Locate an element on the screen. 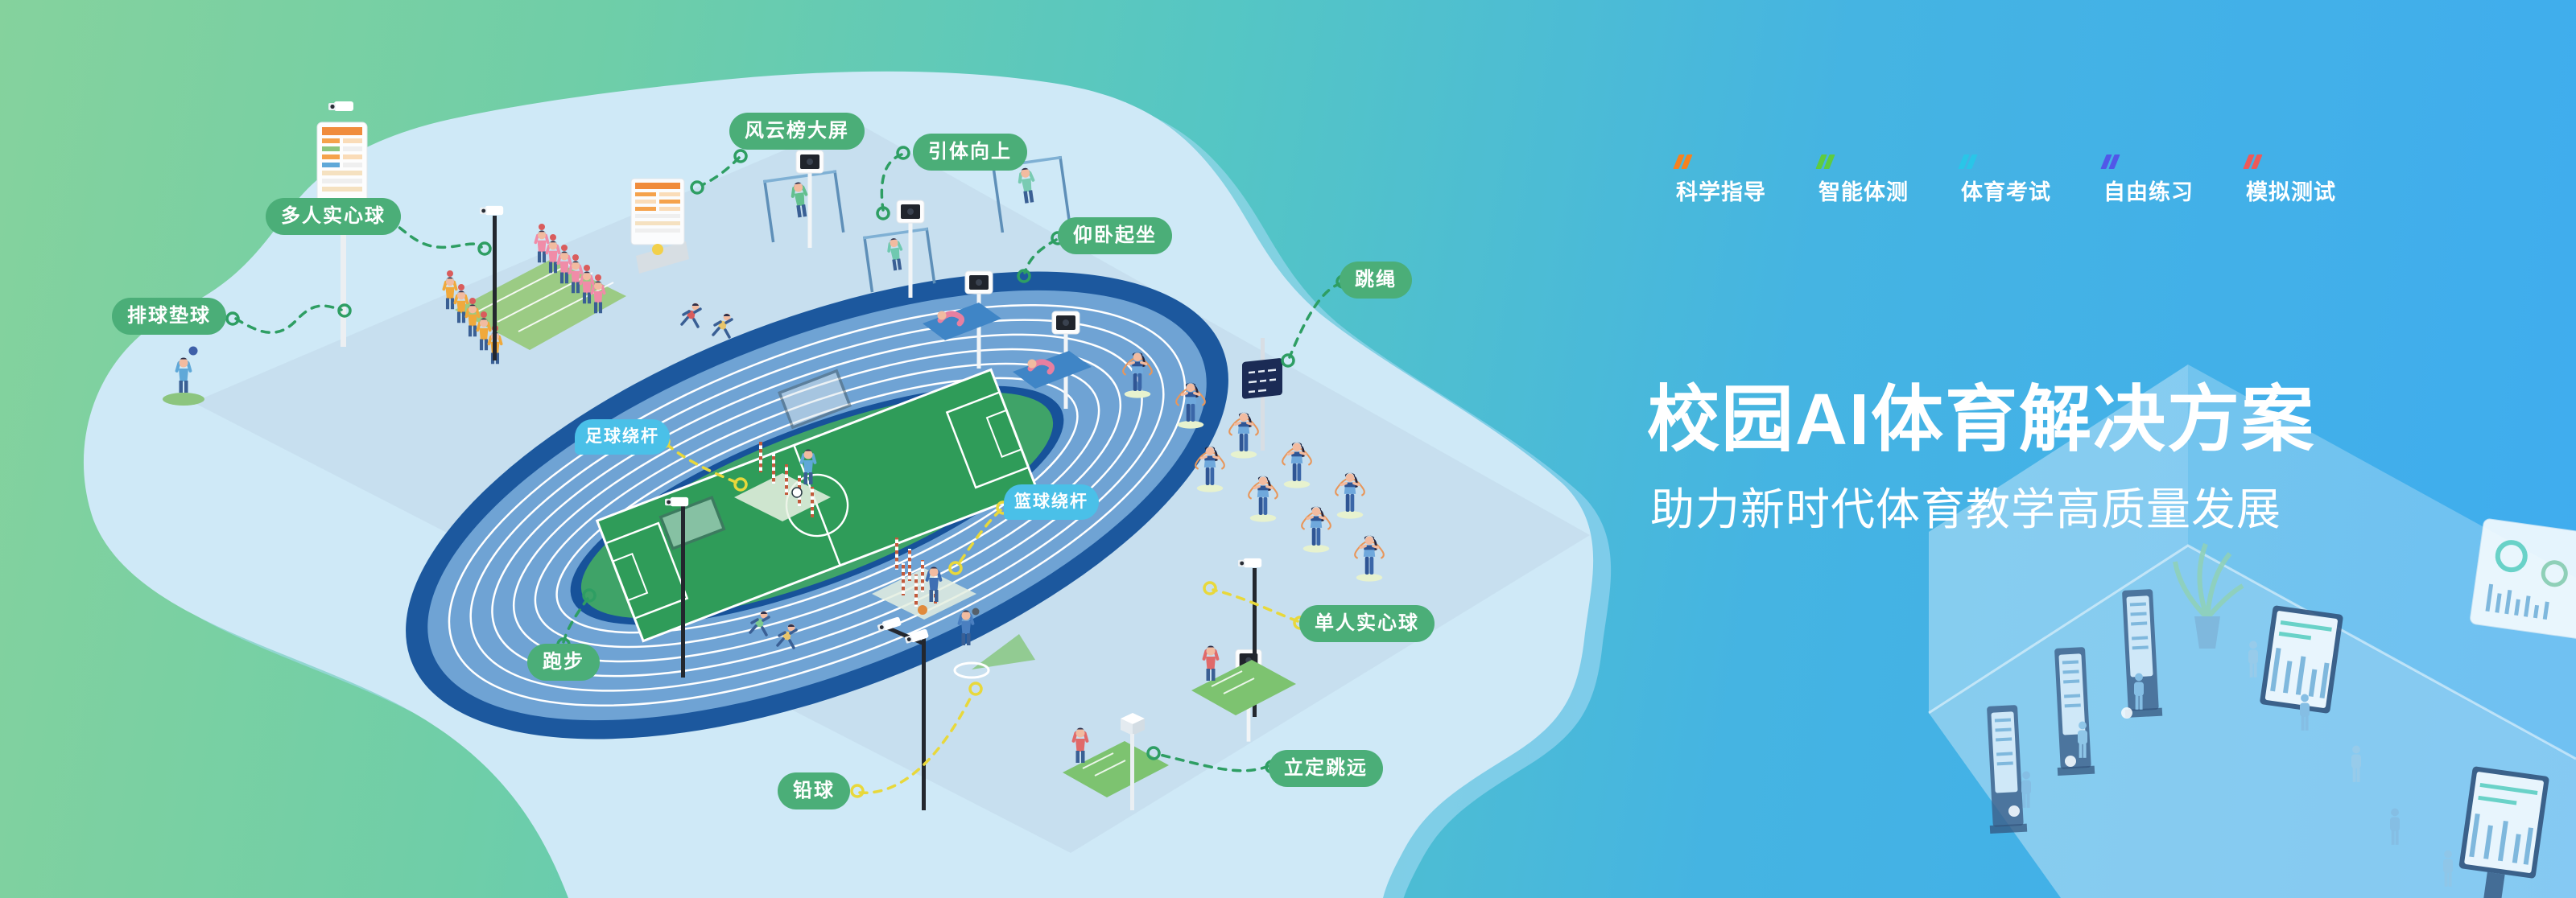 This screenshot has width=2576, height=898. page-subtitle: 助力新时代体育教学高质量发展 is located at coordinates (1966, 509).